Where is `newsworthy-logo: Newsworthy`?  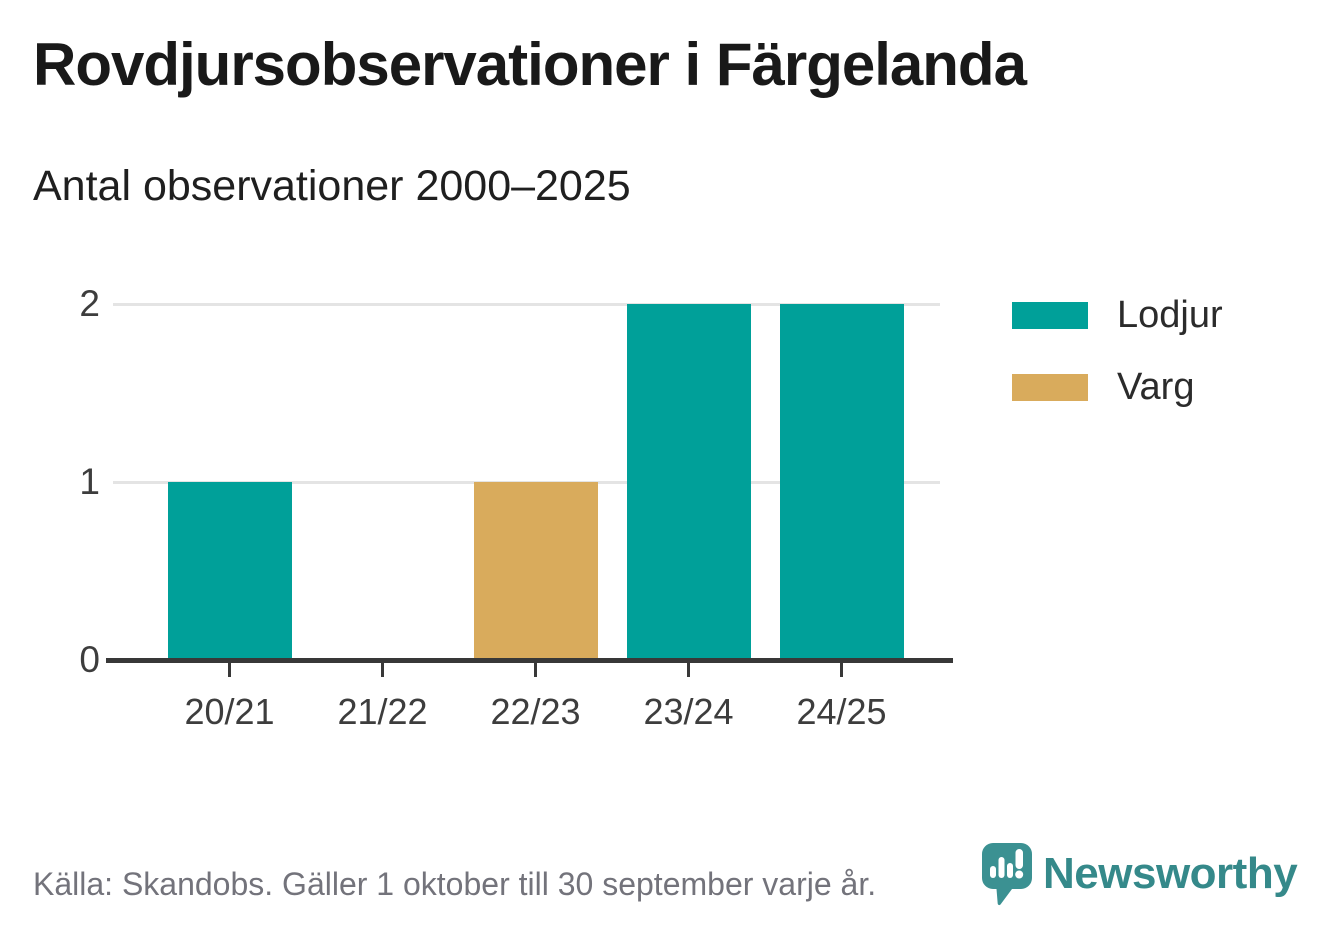
newsworthy-logo: Newsworthy is located at coordinates (1140, 877).